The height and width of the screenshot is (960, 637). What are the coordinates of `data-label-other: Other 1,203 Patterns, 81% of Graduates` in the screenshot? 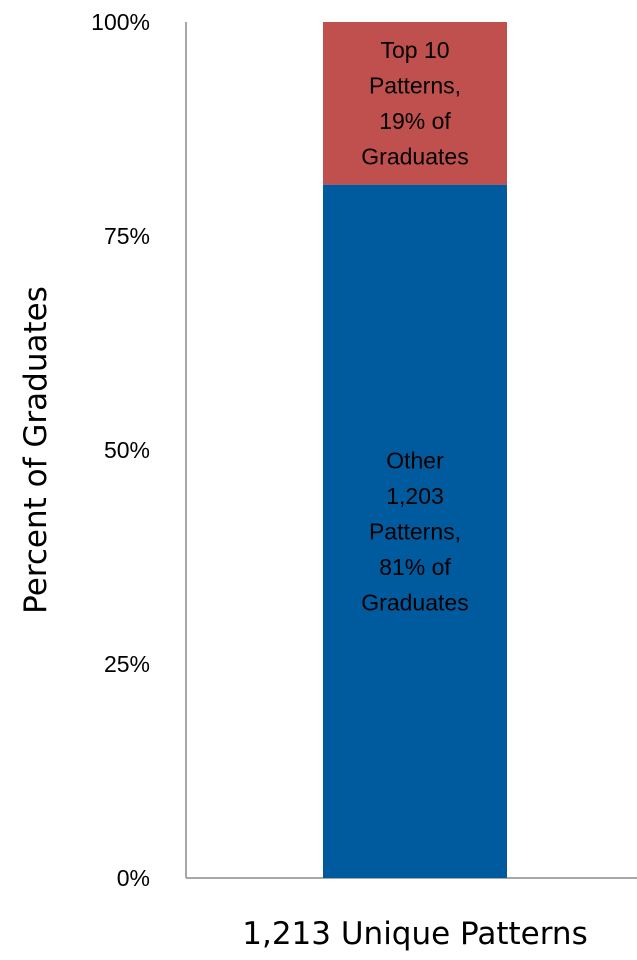 It's located at (414, 531).